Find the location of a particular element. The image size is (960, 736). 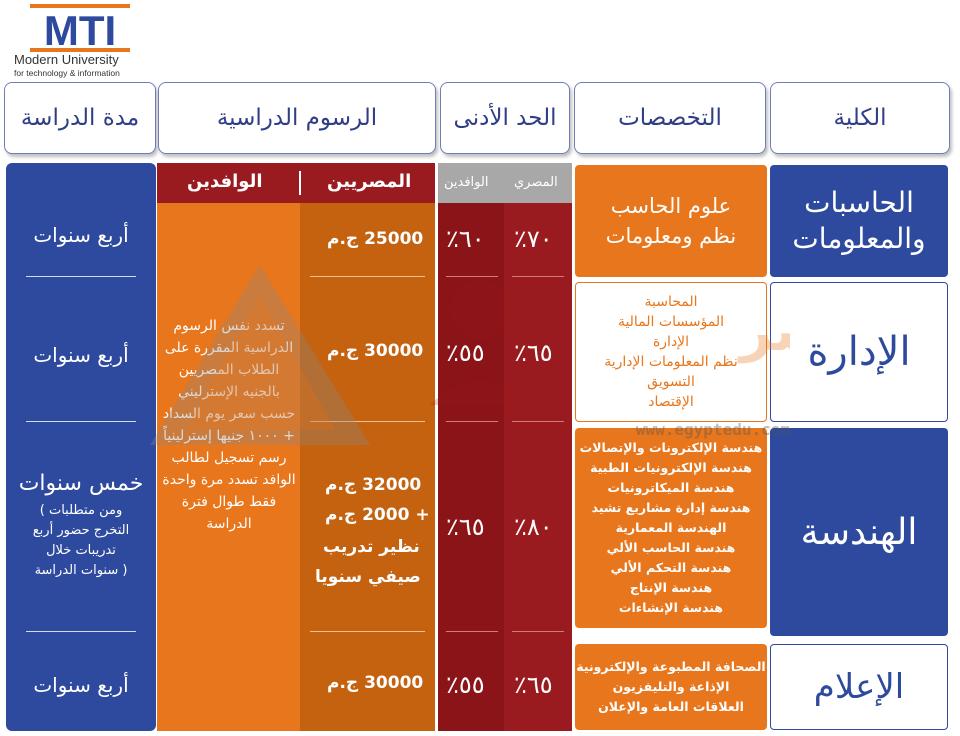

duration-row-3-main: خمس سنوات is located at coordinates (81, 483).